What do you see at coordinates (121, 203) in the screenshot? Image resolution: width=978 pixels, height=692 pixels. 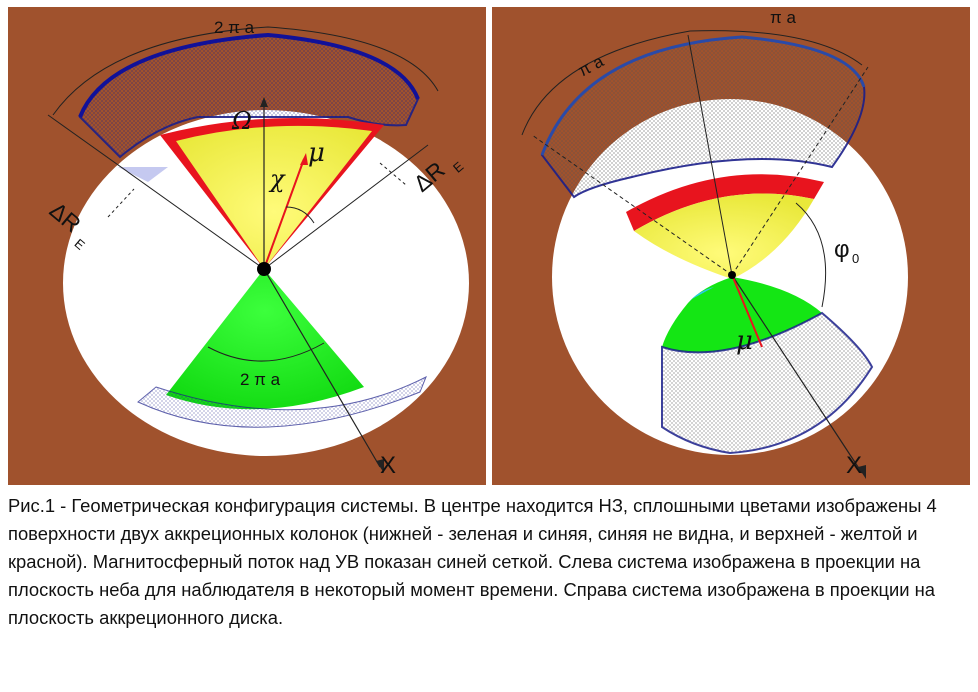 I see `delta-left-dimension` at bounding box center [121, 203].